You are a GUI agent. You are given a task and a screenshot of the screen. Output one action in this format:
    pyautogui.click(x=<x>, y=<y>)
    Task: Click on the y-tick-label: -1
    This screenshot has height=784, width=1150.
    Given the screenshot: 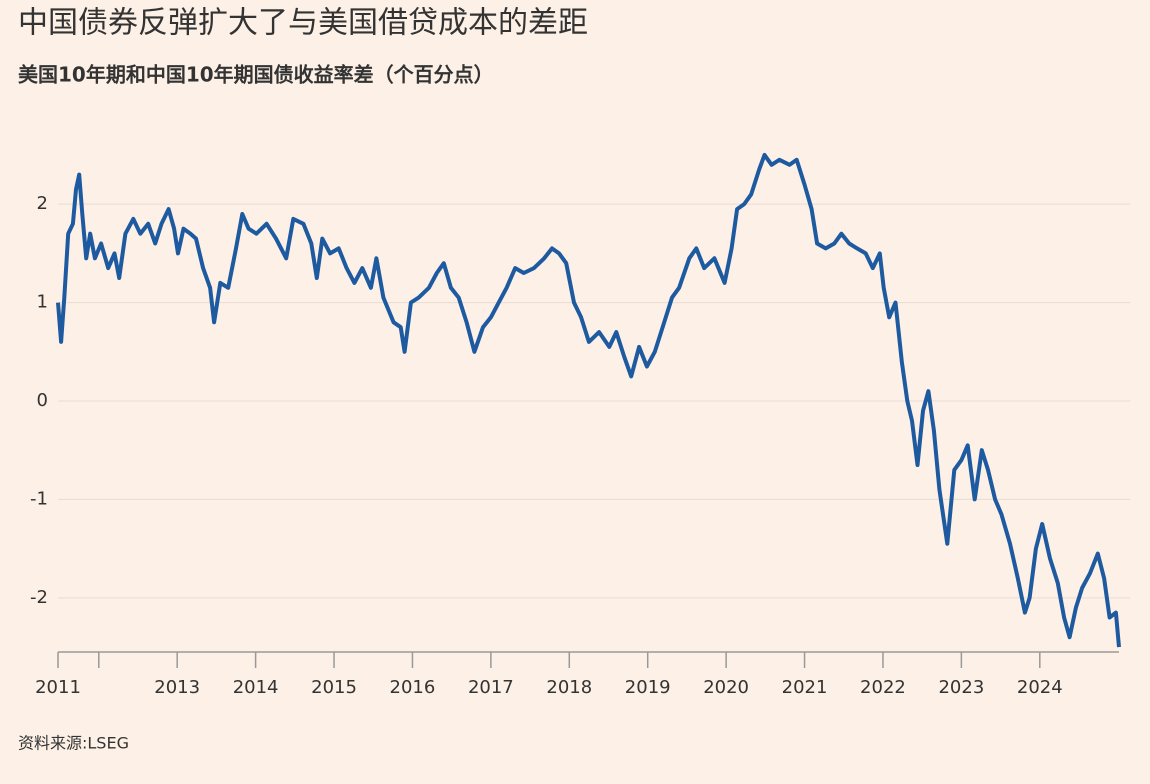 What is the action you would take?
    pyautogui.click(x=39, y=498)
    